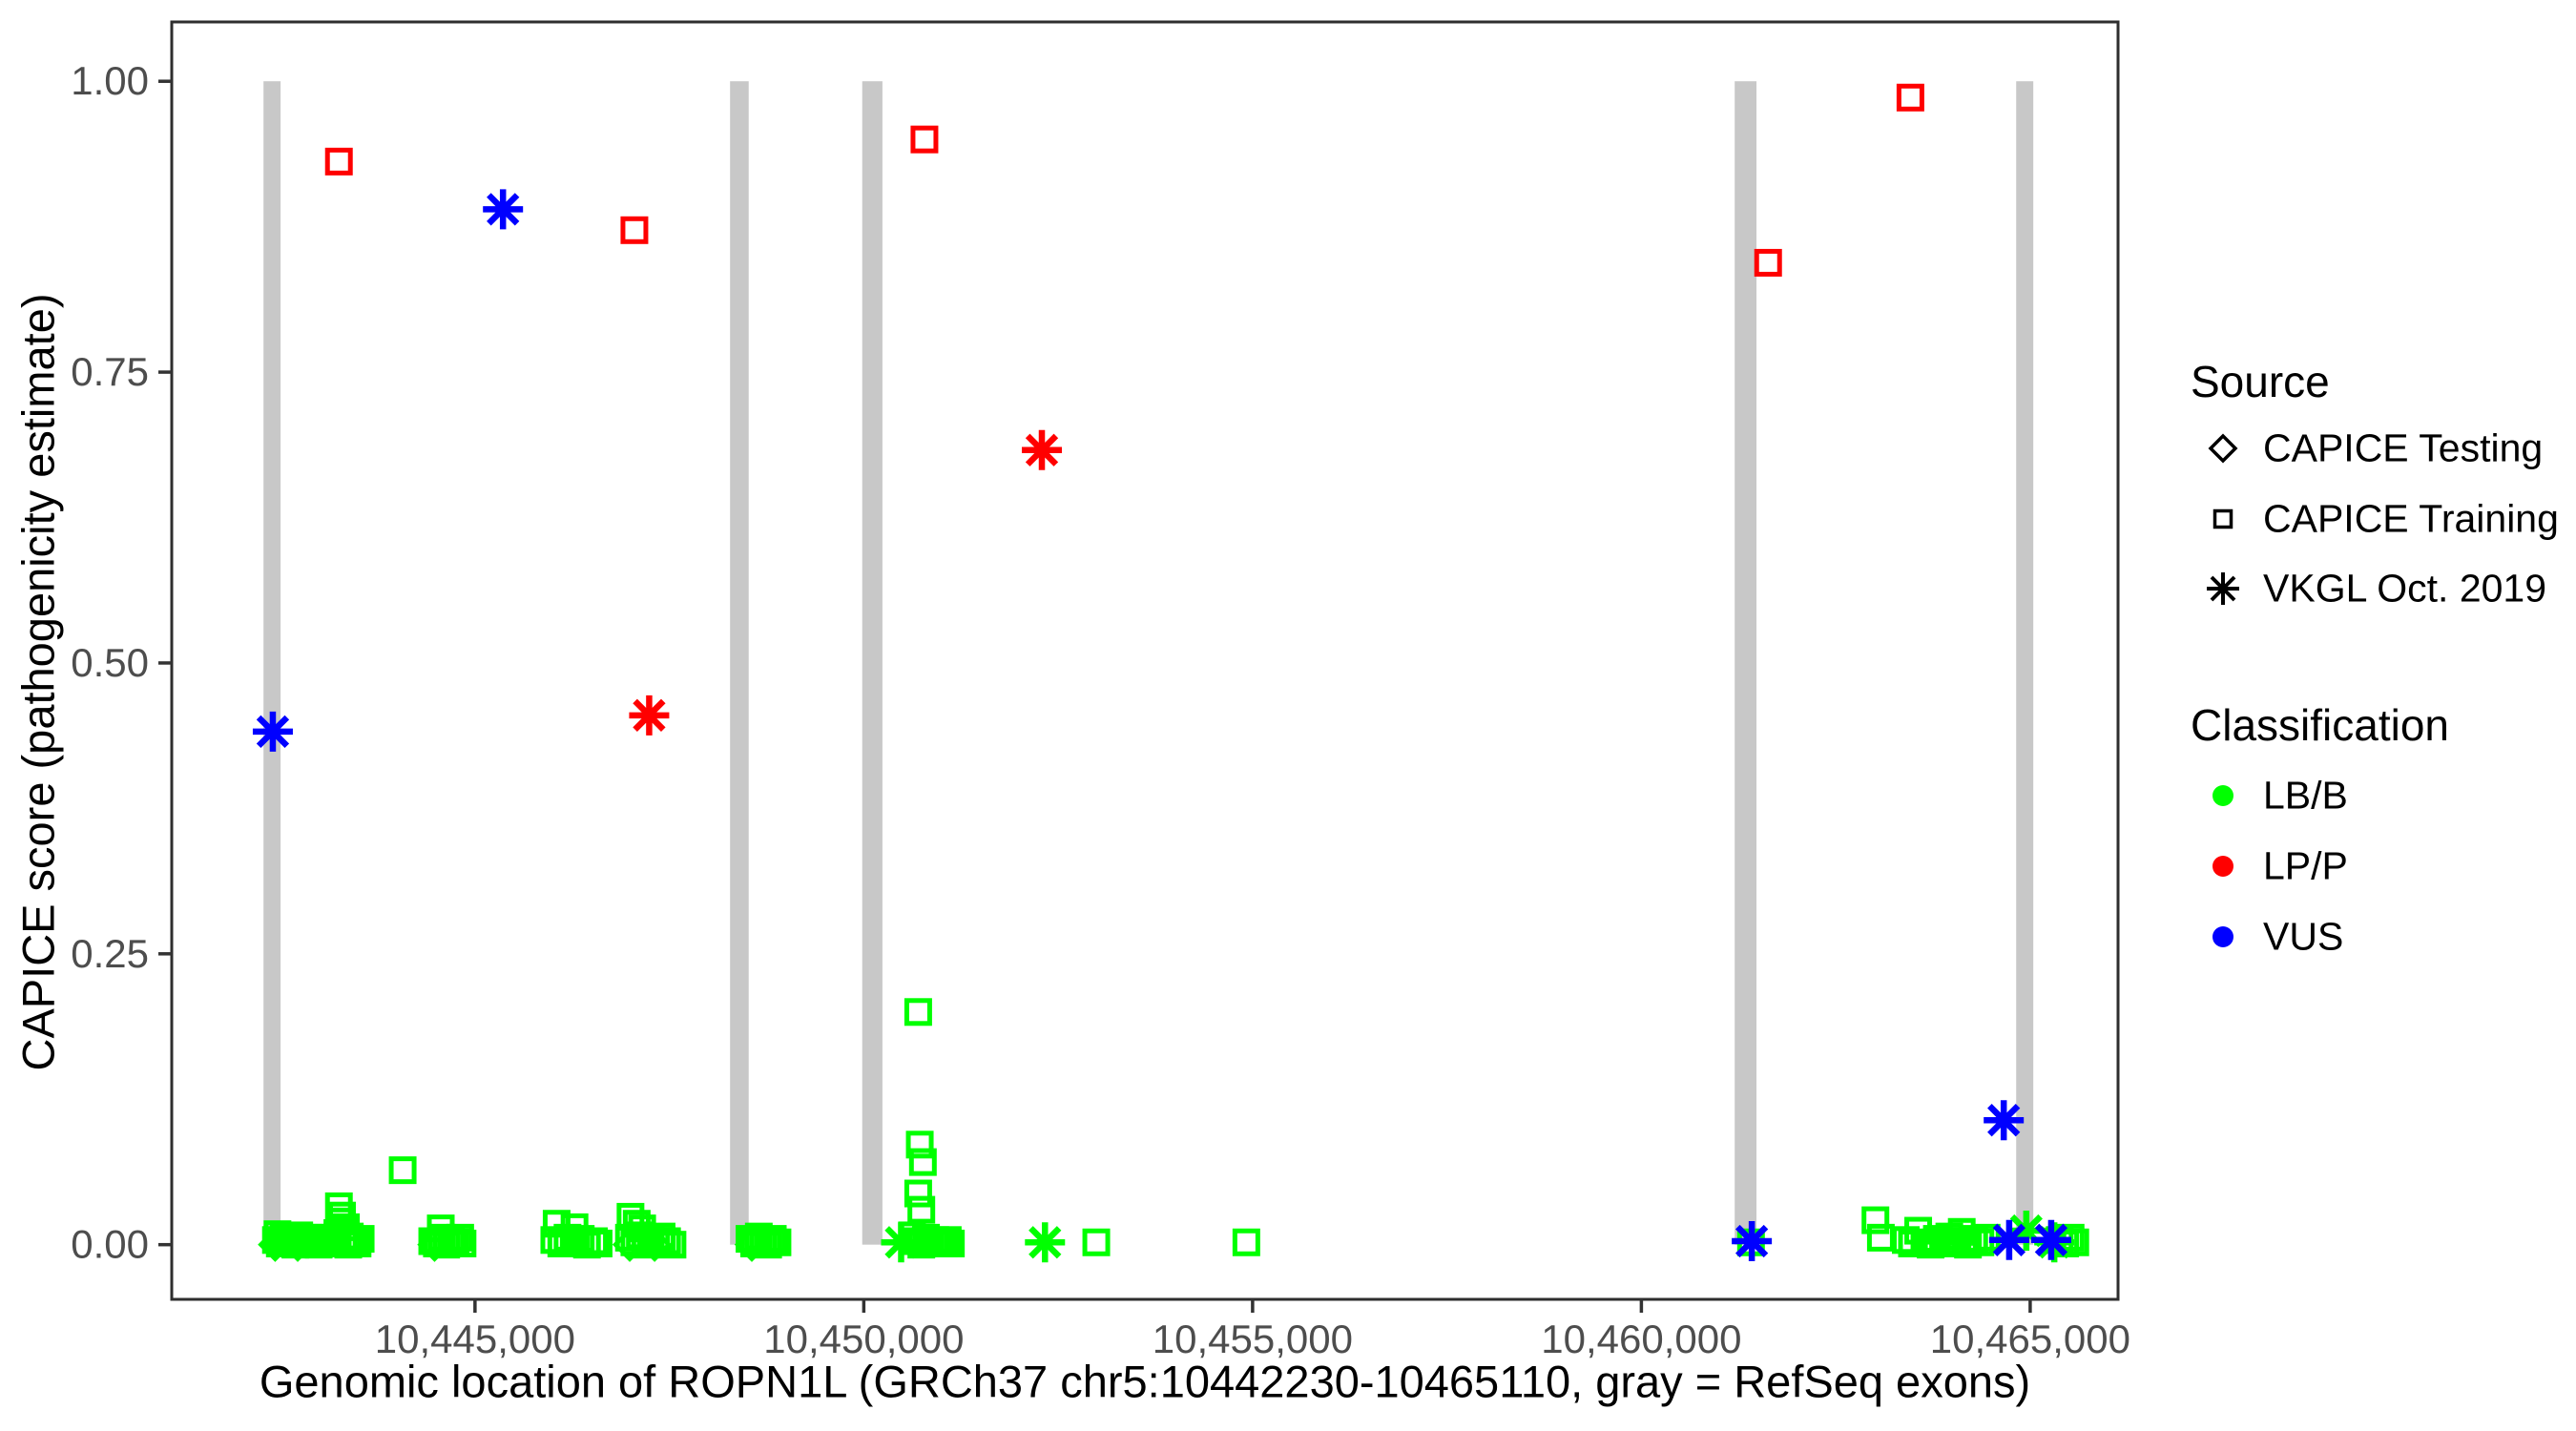 The image size is (2576, 1431). I want to click on y-axis-title: CAPICE score (pathogenicity estimate), so click(38, 682).